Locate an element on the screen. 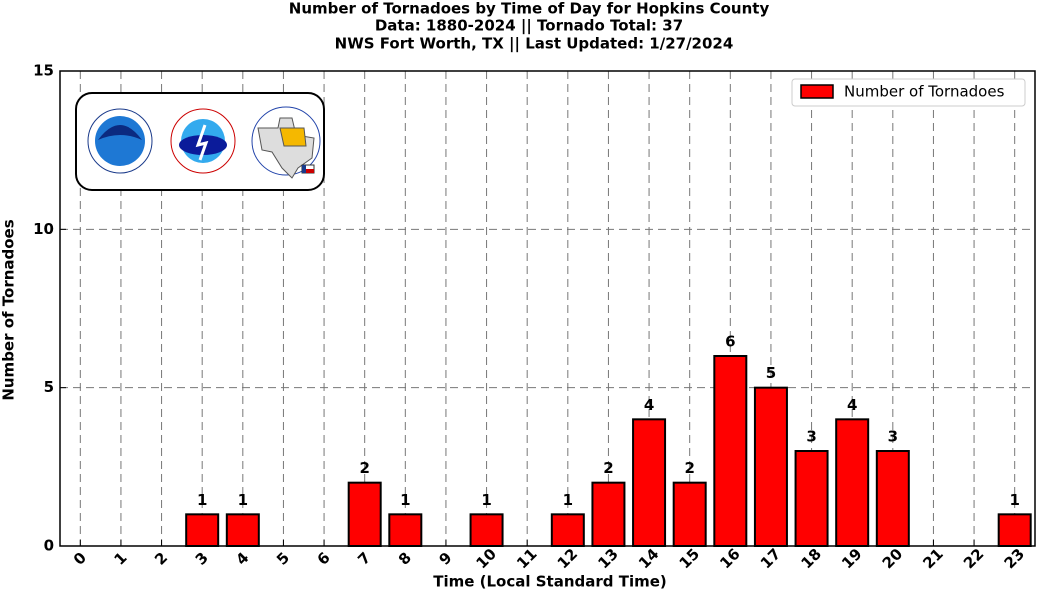 This screenshot has width=1037, height=592. x-tick-label: 18 is located at coordinates (810, 558).